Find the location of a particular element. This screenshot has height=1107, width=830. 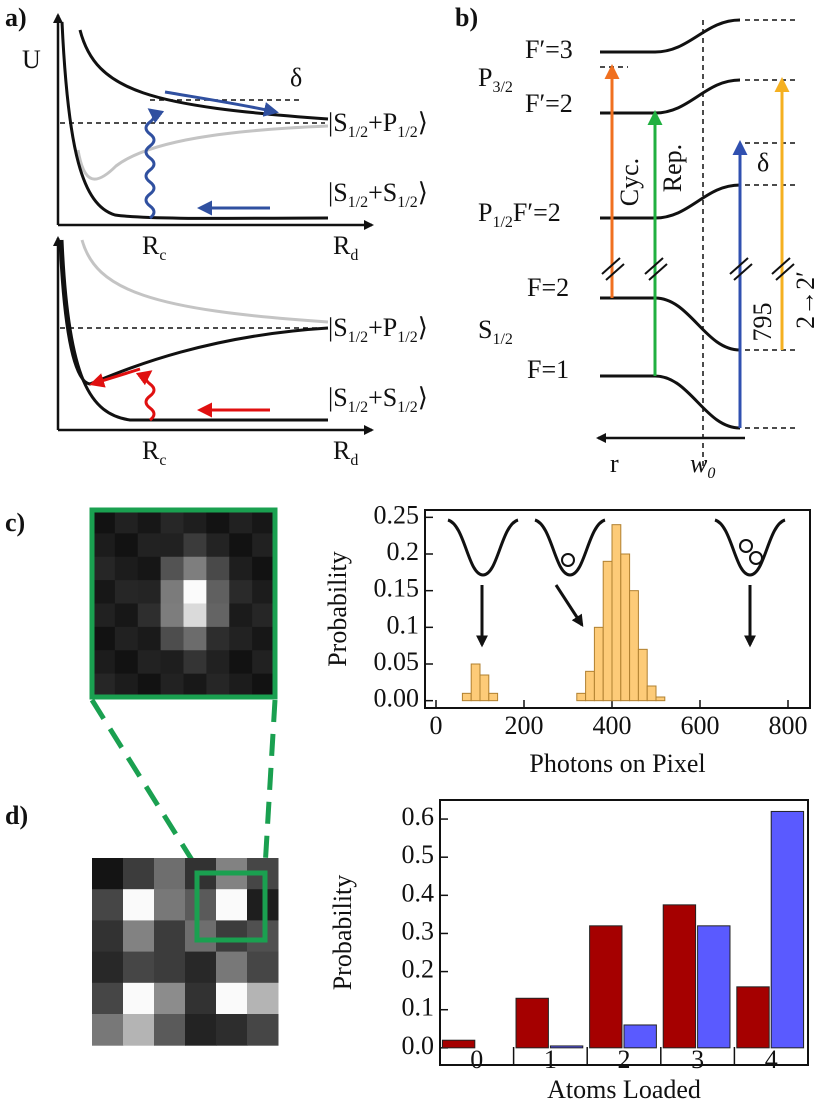

panel-label: c) is located at coordinates (15, 522).